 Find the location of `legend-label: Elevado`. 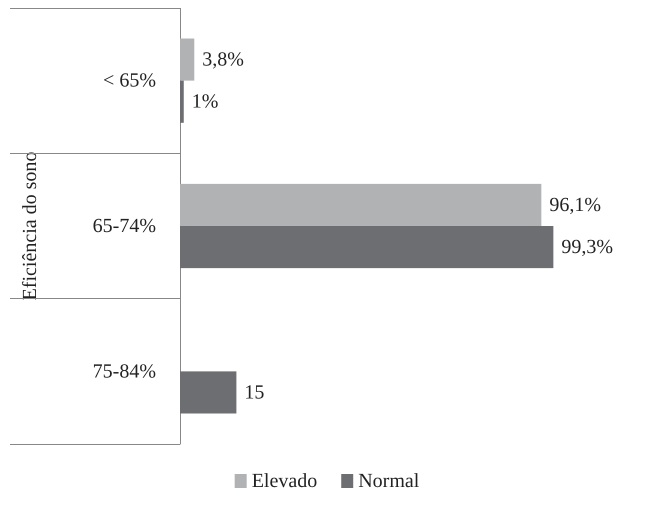

legend-label: Elevado is located at coordinates (285, 481).